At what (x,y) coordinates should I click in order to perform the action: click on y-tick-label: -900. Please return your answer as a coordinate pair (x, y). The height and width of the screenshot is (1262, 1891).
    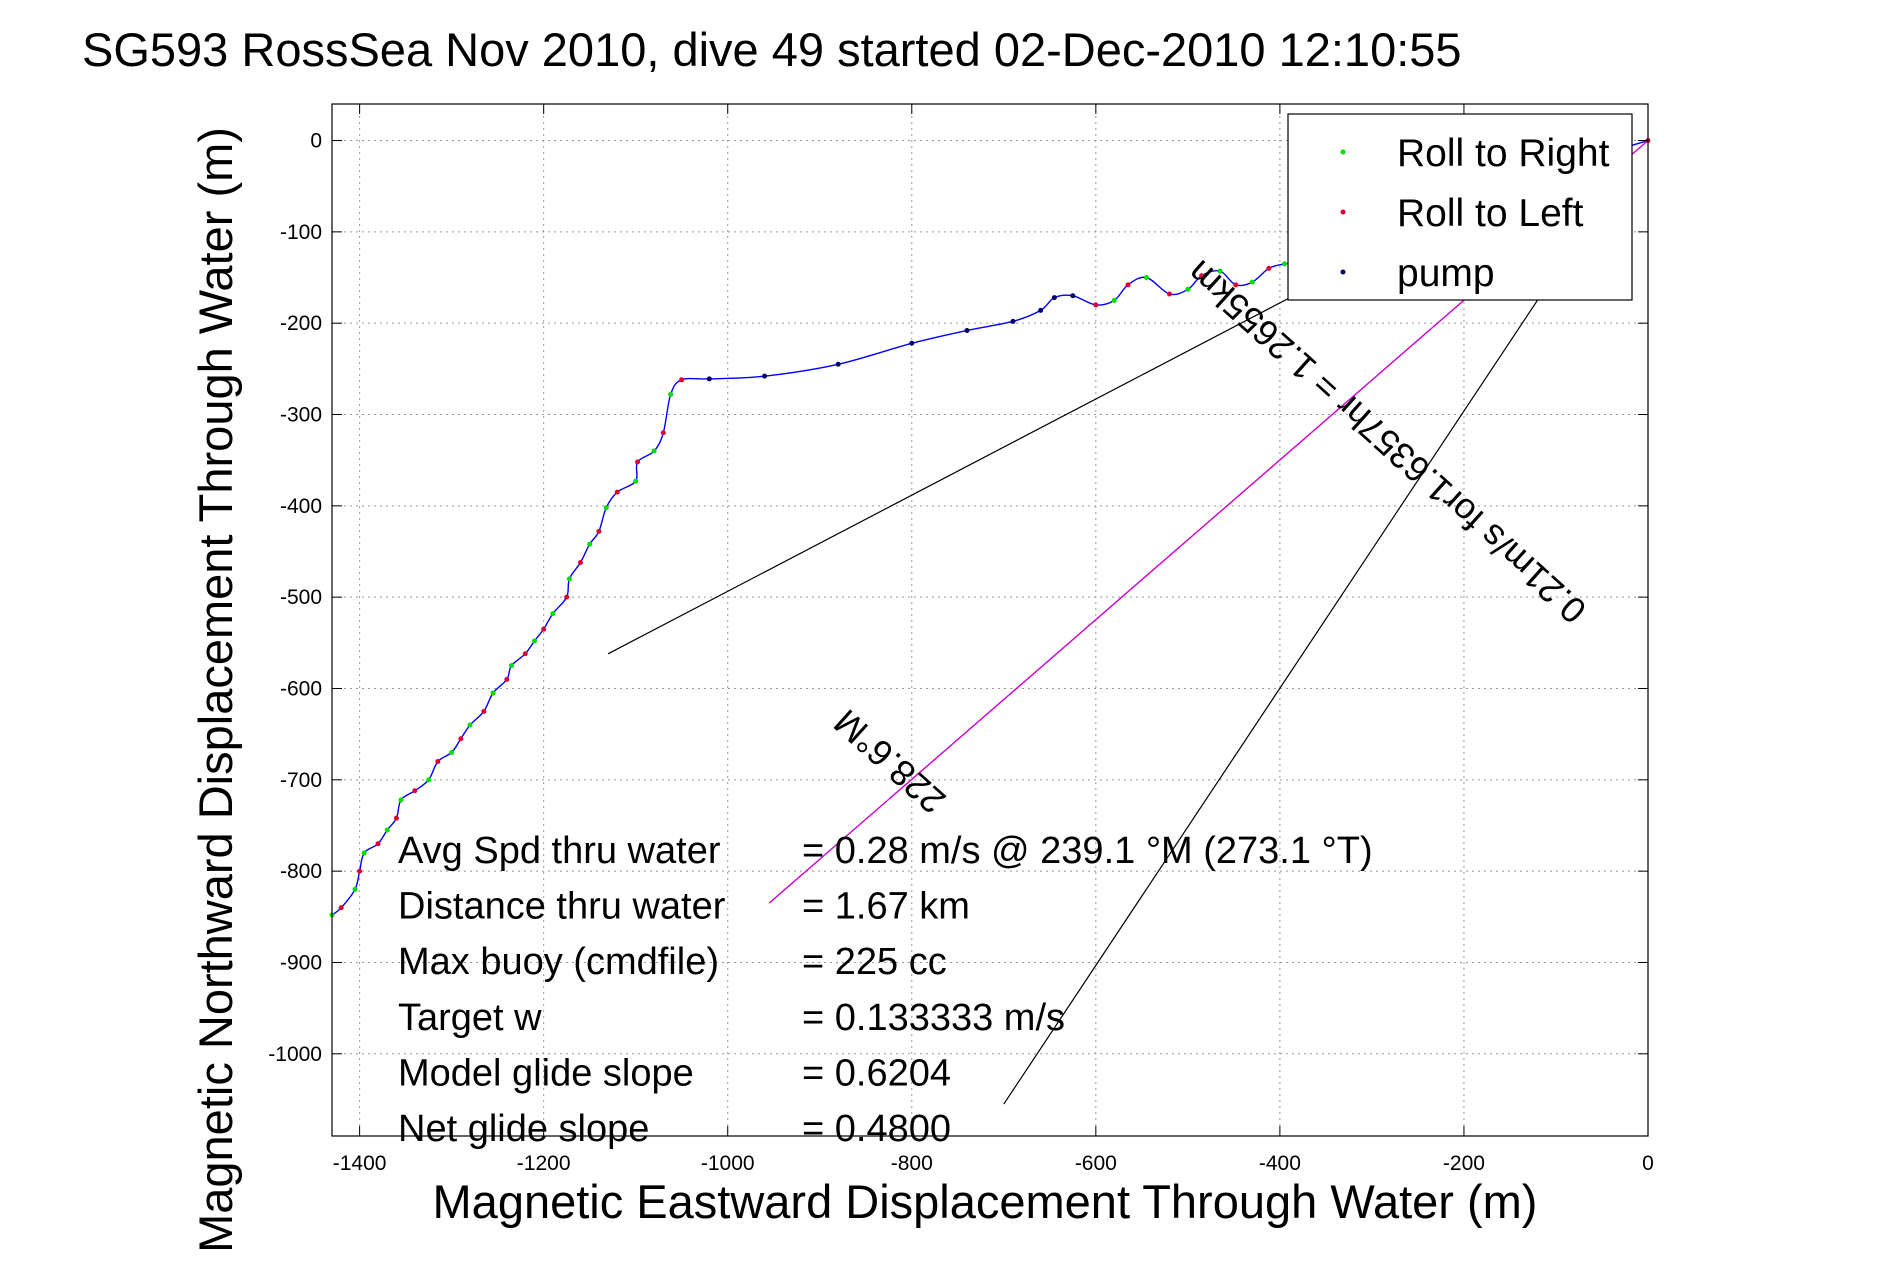
    Looking at the image, I should click on (301, 962).